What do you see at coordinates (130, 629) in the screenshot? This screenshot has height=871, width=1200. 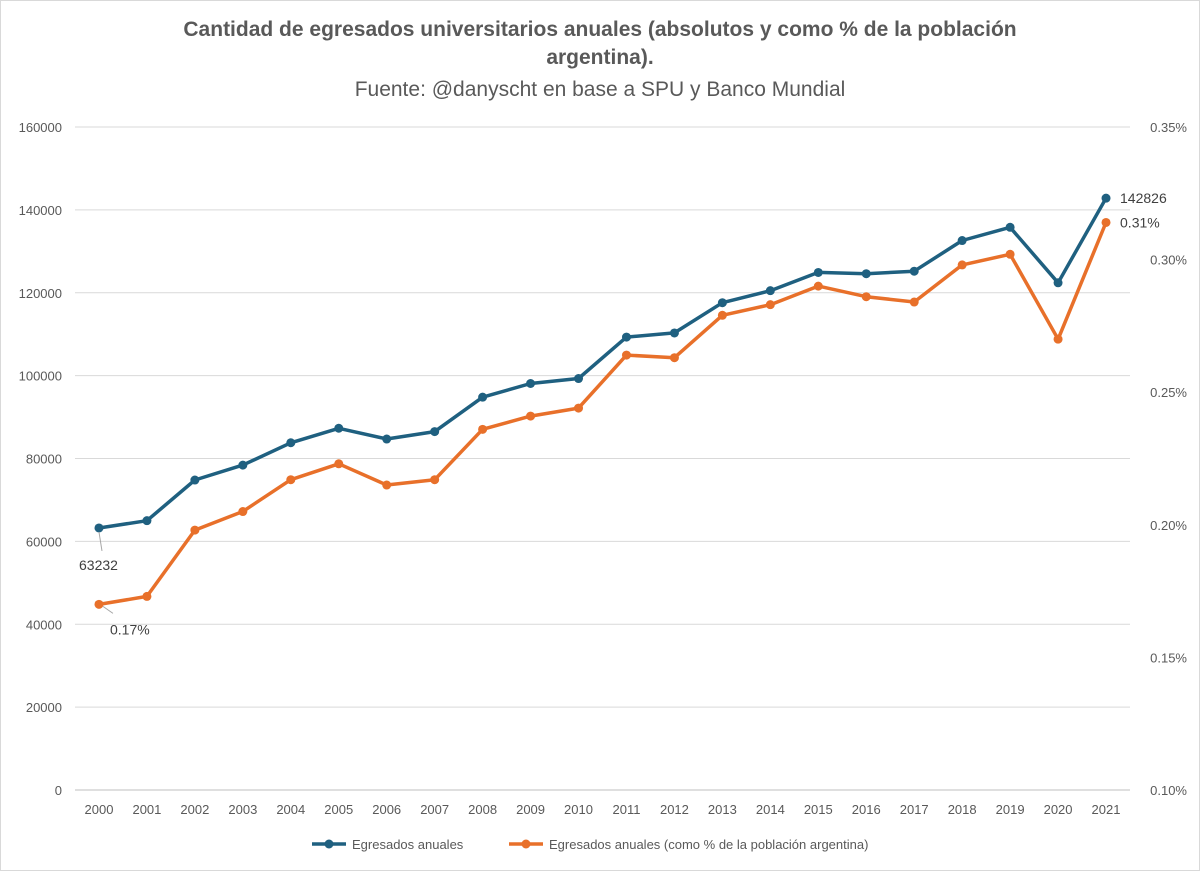 I see `data-label-series-2-first: 0.17%` at bounding box center [130, 629].